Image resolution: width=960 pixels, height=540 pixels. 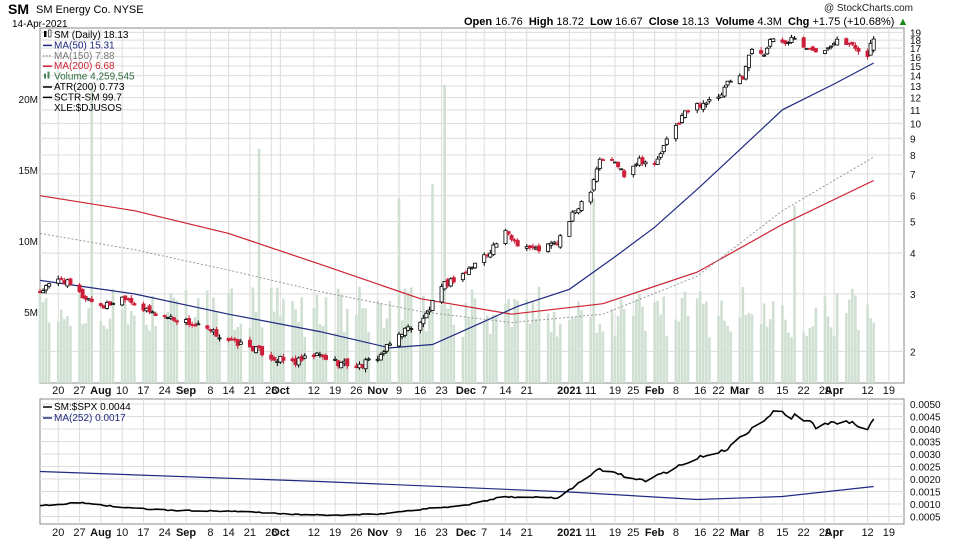 I want to click on legend-entry: MA(50) 15.31, so click(x=84, y=45).